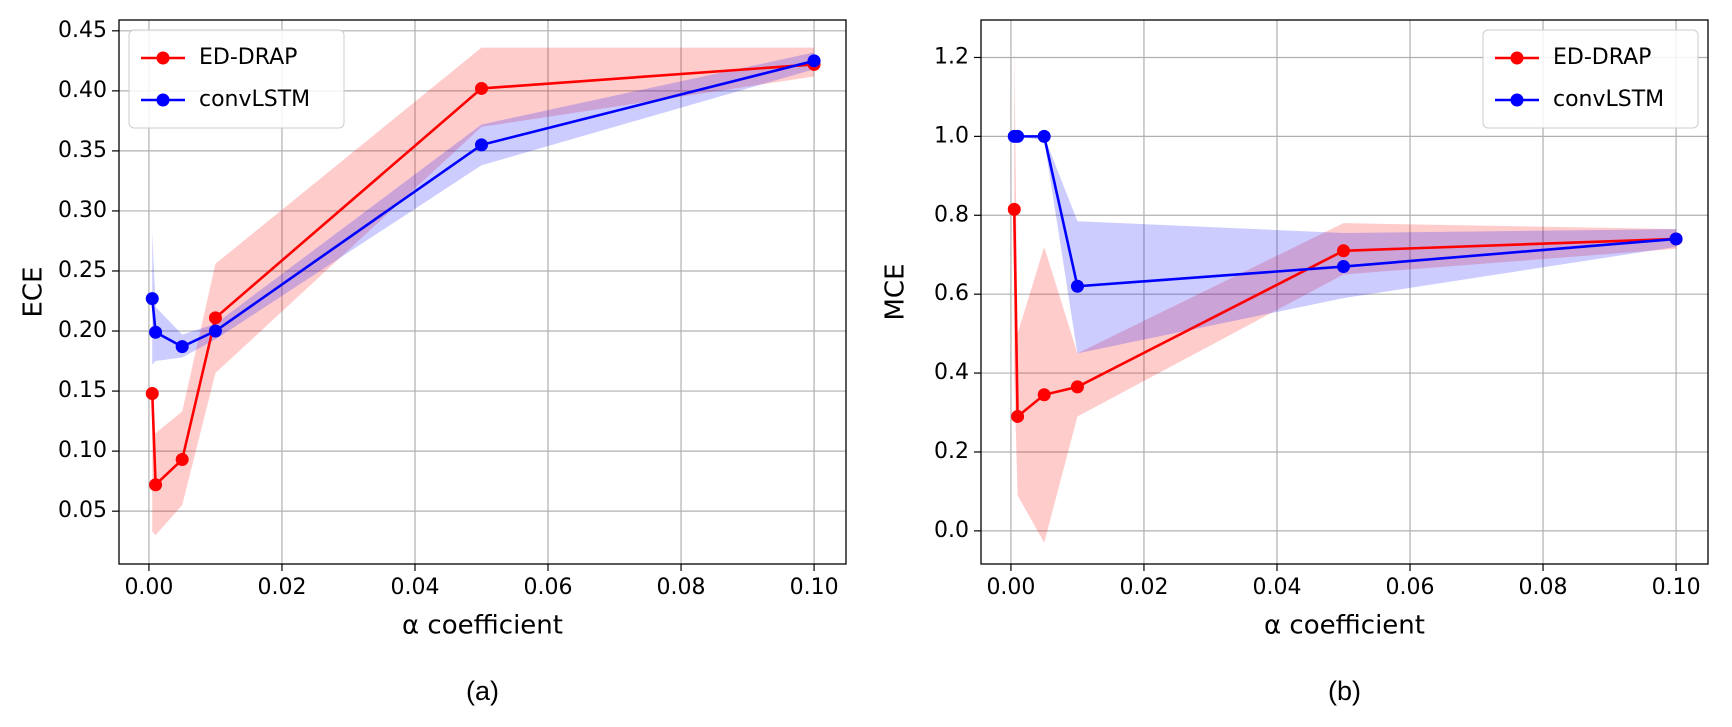 This screenshot has height=727, width=1732. Describe the element at coordinates (896, 291) in the screenshot. I see `y-axis-label: MCE` at that location.